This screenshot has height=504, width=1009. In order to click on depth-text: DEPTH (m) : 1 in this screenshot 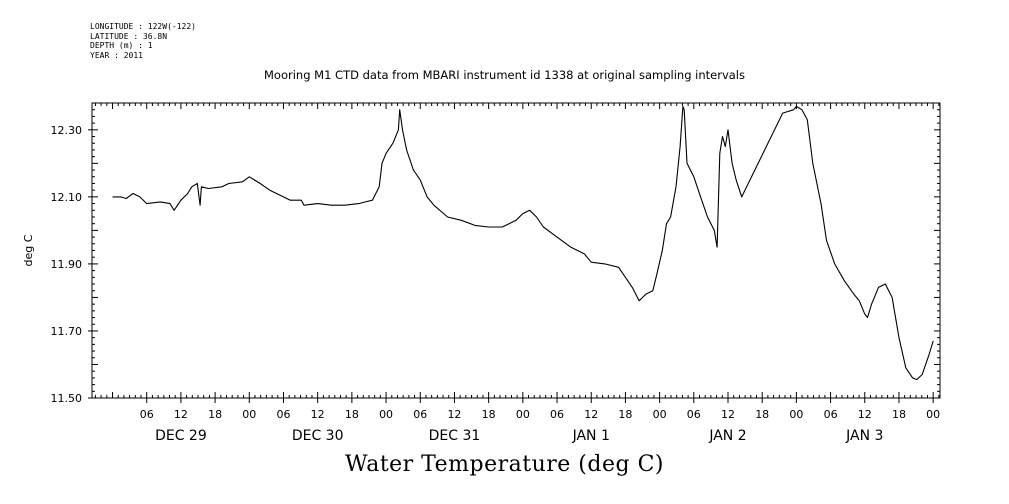, I will do `click(121, 45)`.